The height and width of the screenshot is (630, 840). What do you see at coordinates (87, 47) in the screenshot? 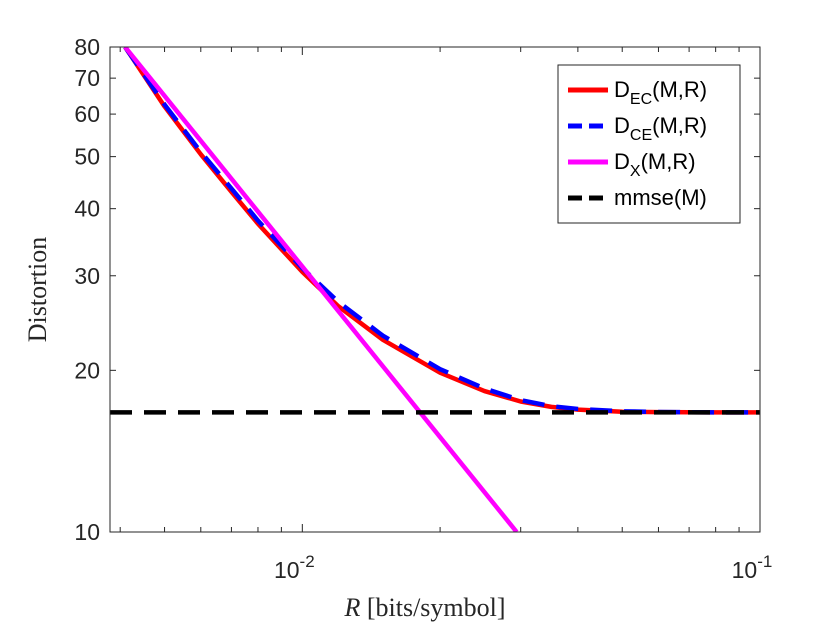
I see `y-tick-label: 80` at bounding box center [87, 47].